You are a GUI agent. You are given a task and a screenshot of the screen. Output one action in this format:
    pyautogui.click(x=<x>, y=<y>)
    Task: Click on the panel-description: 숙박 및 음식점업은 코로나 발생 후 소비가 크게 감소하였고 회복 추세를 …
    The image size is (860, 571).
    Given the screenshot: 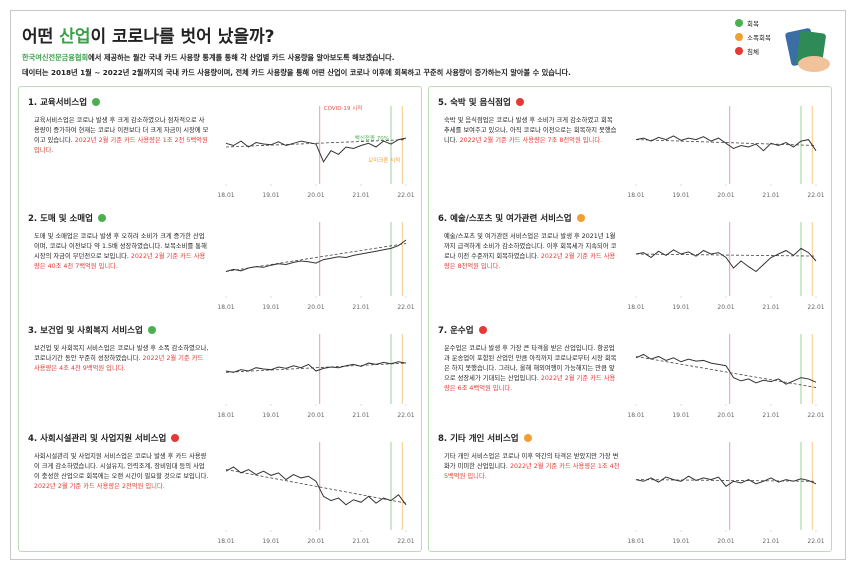 What is the action you would take?
    pyautogui.click(x=532, y=131)
    